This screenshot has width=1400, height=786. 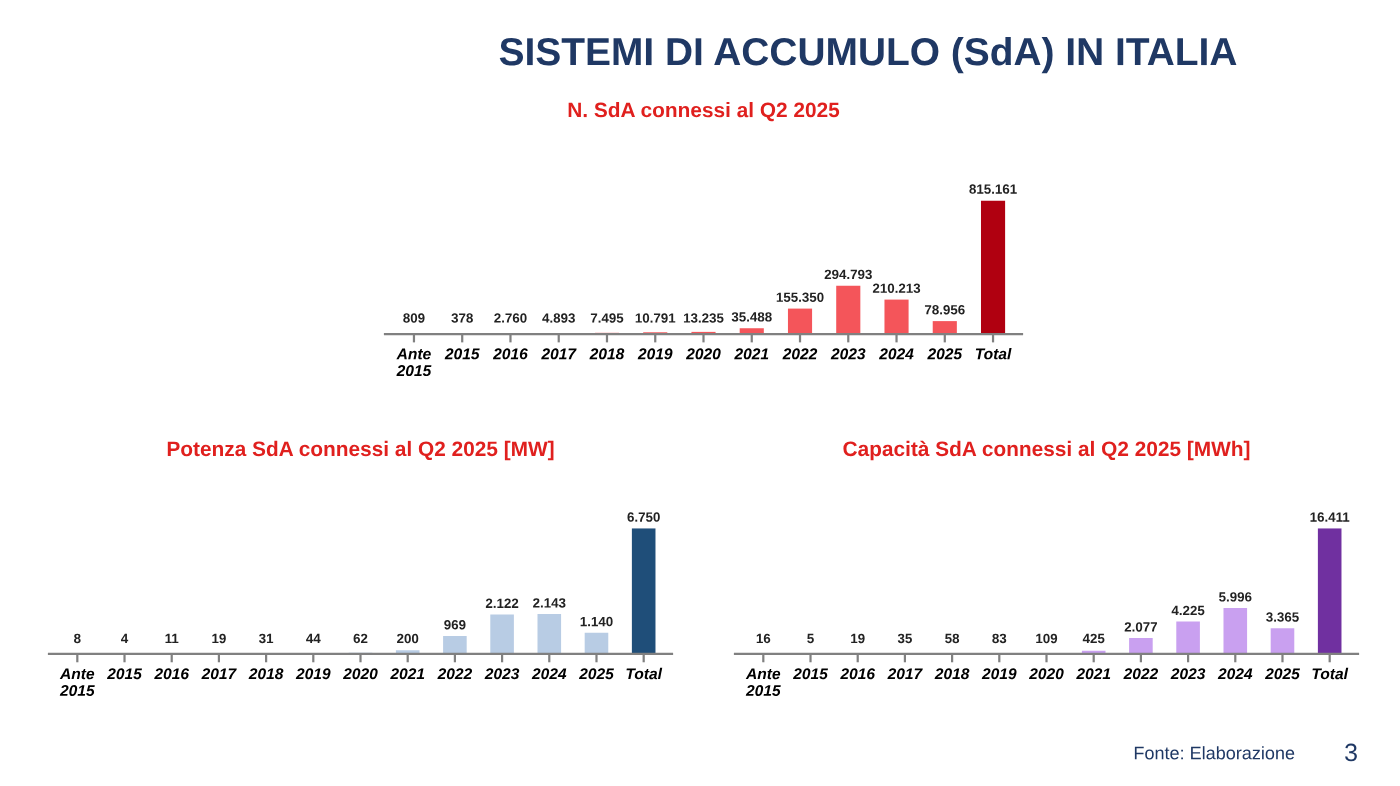 What do you see at coordinates (1351, 752) in the screenshot?
I see `text: 3` at bounding box center [1351, 752].